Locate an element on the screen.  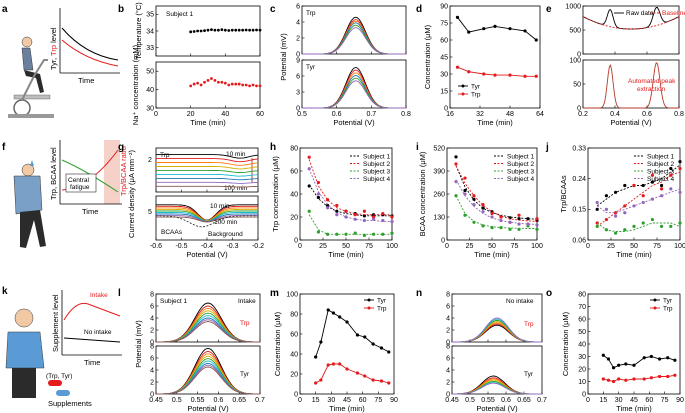
trp-frame is located at coordinates (354, 30).